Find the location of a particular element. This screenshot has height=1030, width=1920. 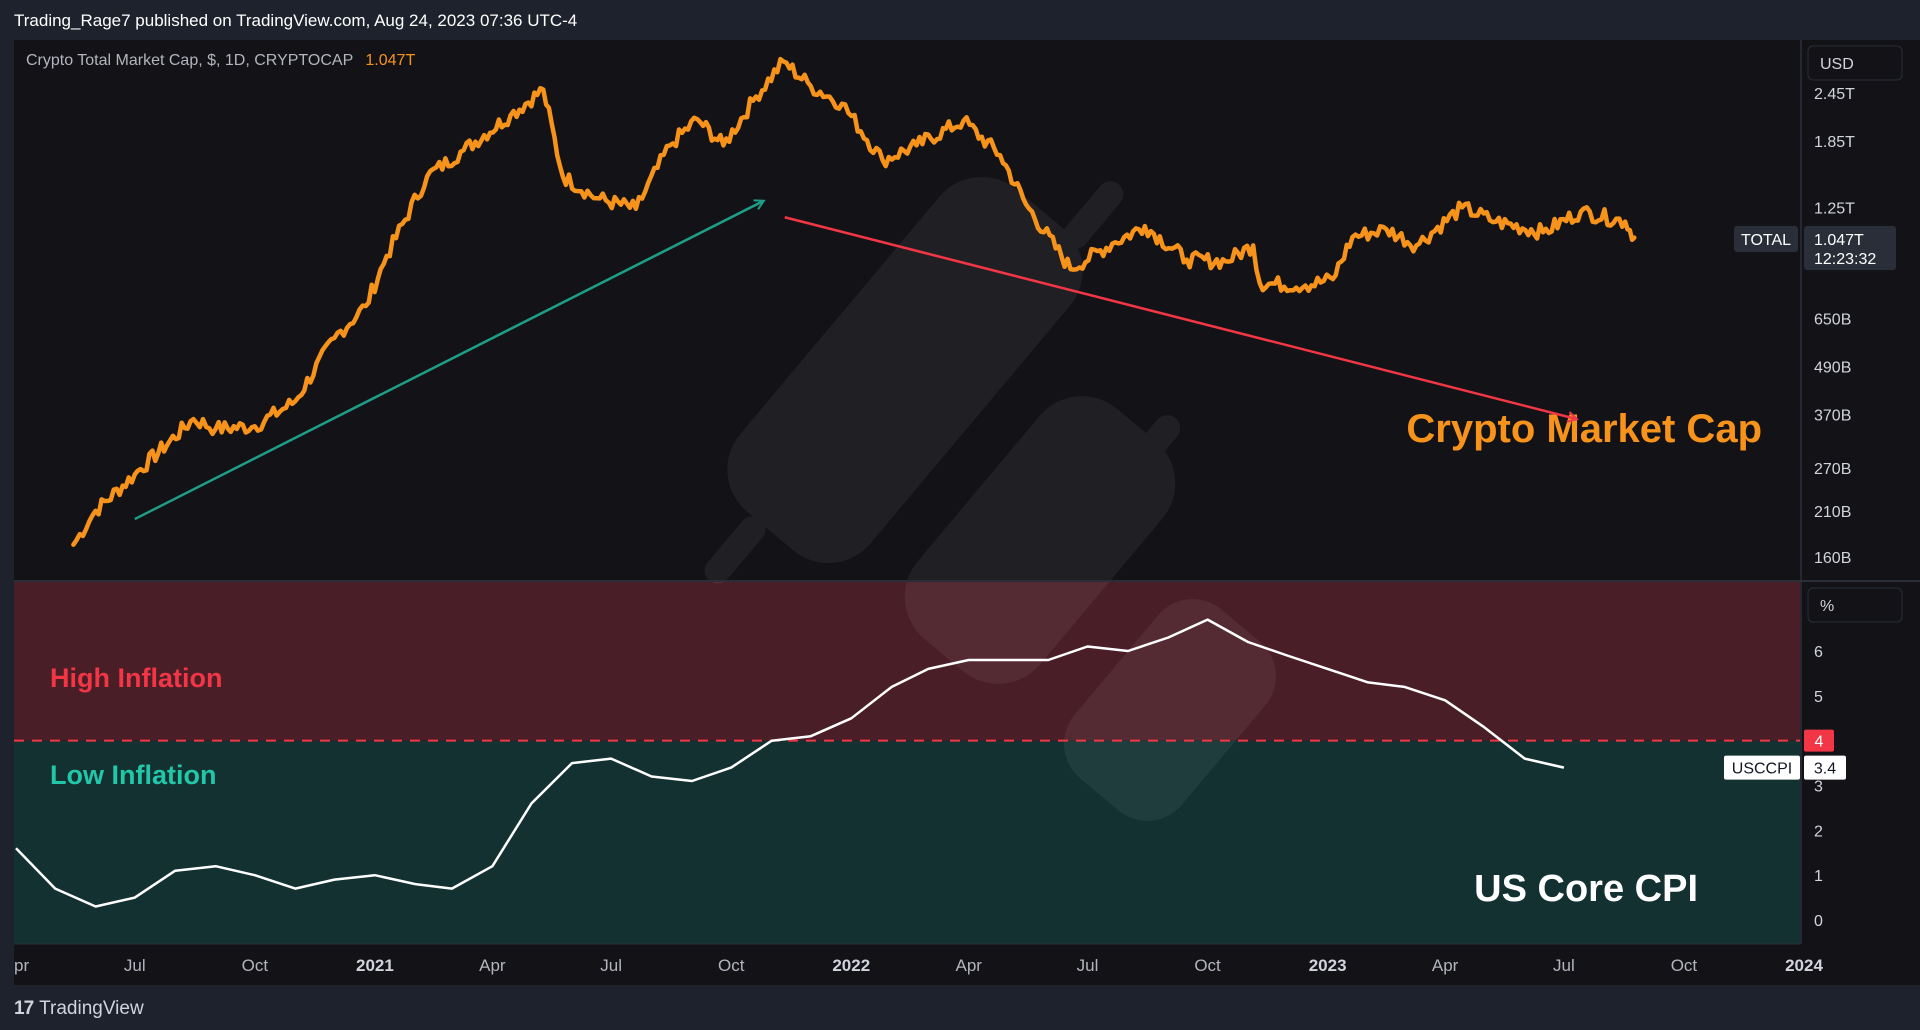

high-inflation-label: High Inflation is located at coordinates (136, 678).